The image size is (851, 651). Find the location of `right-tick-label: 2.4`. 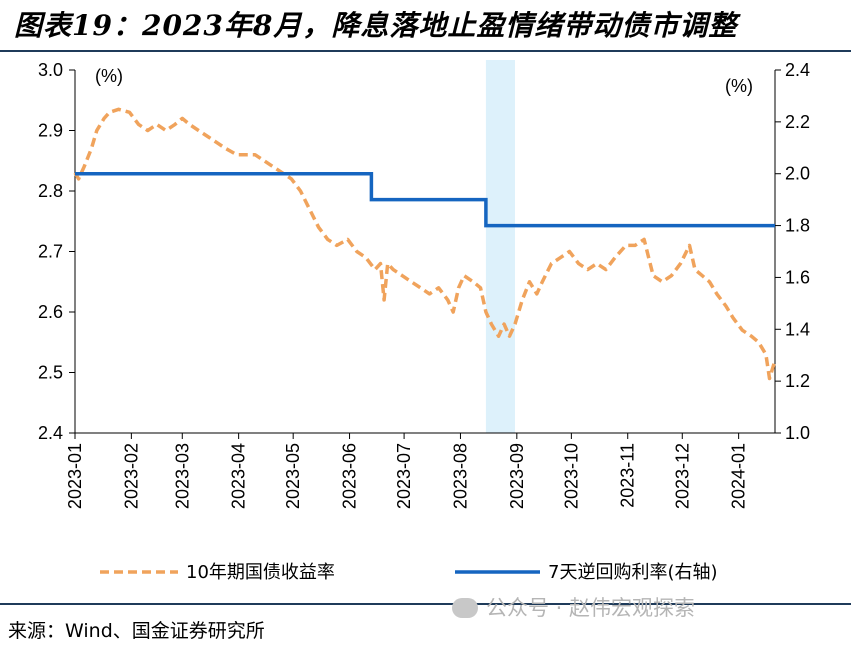

right-tick-label: 2.4 is located at coordinates (797, 70).